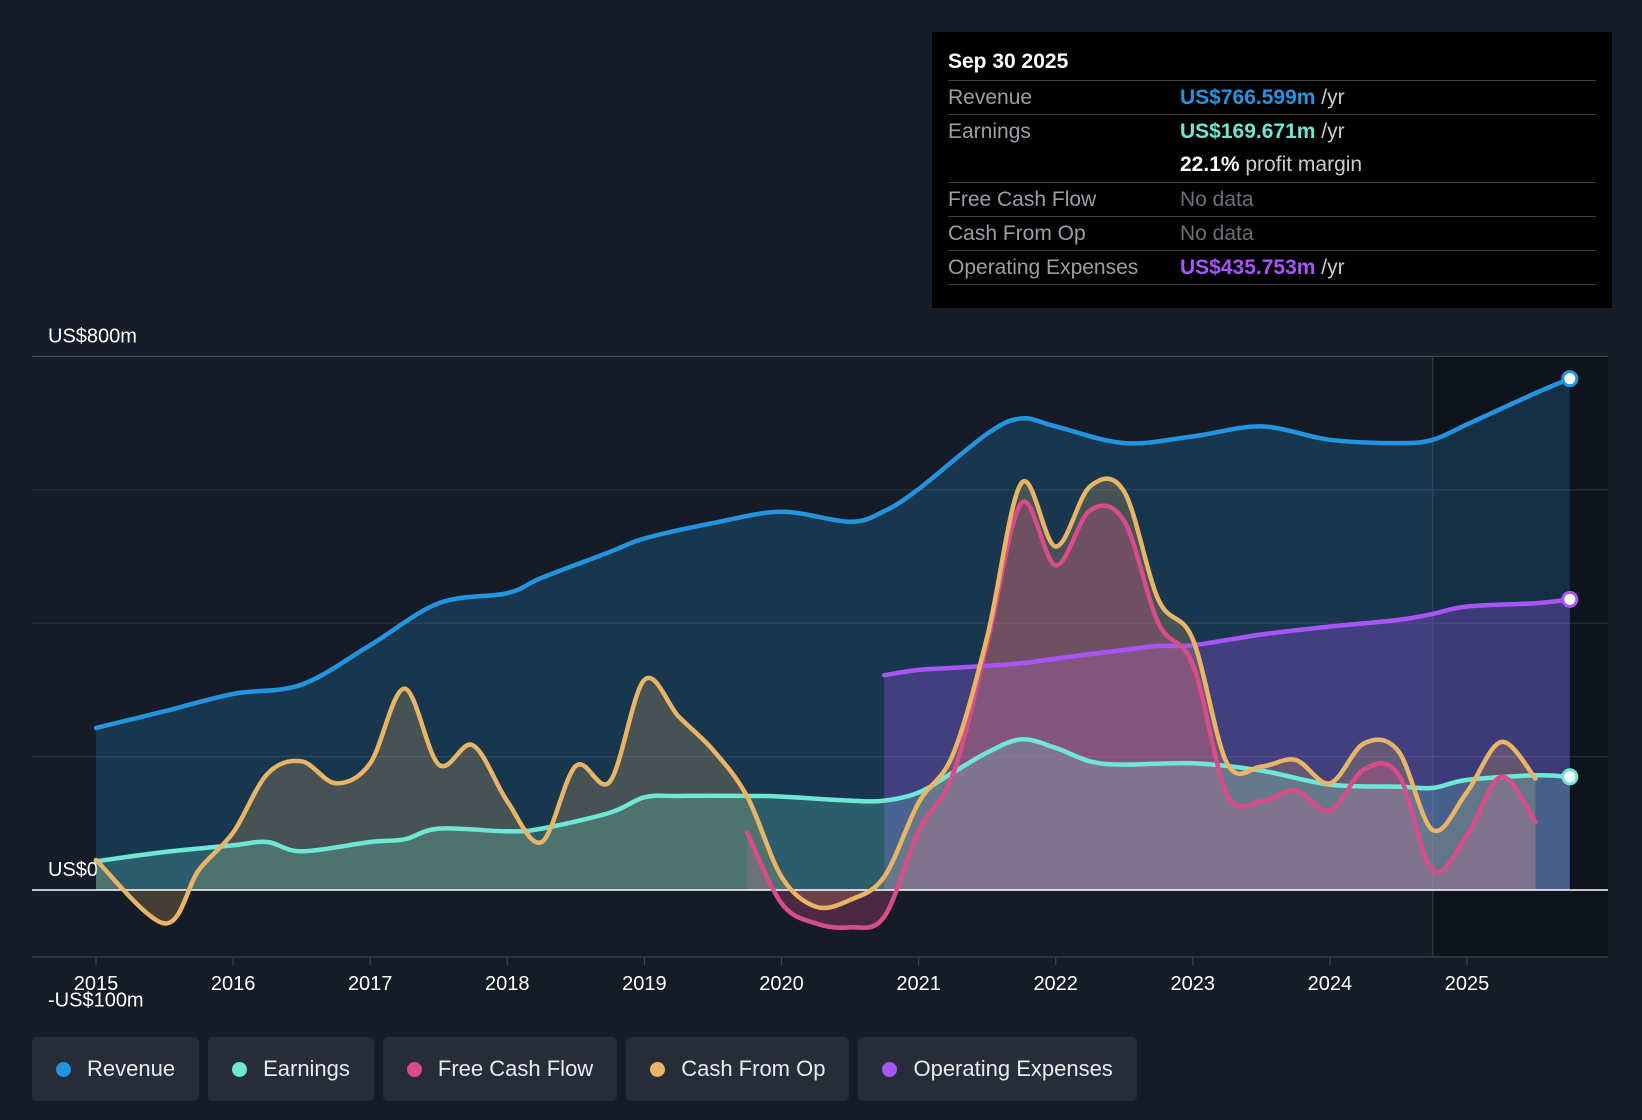 Image resolution: width=1642 pixels, height=1120 pixels. Describe the element at coordinates (1262, 131) in the screenshot. I see `tooltip-value: US$169.671m /yr` at that location.